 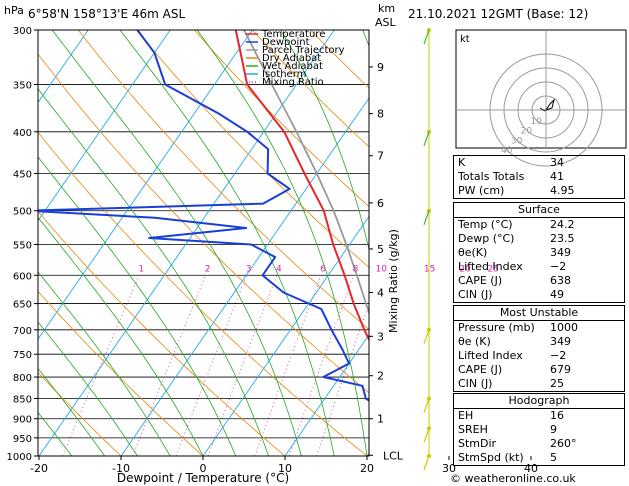 I want to click on legend-label: Temperature, so click(x=293, y=34).